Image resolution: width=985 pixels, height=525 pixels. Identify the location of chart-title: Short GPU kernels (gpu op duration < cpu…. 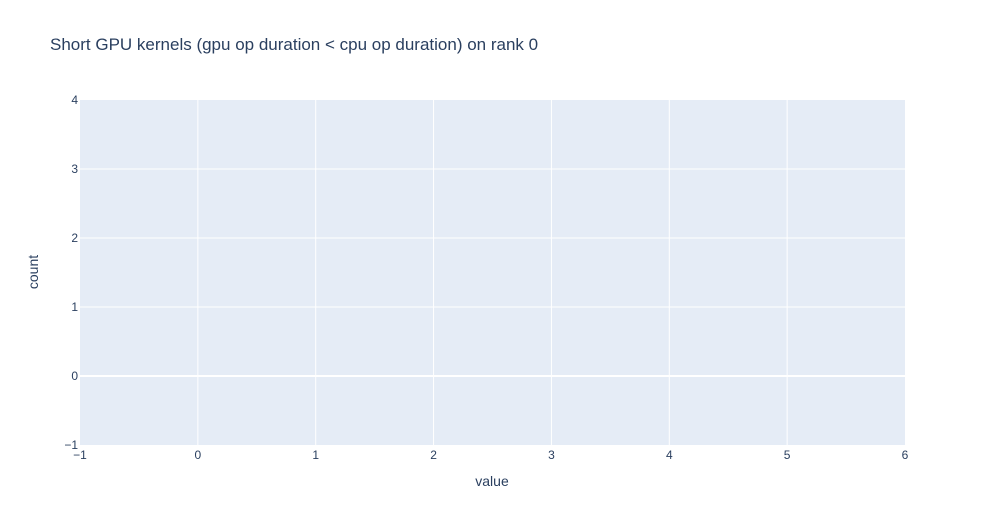
(294, 44).